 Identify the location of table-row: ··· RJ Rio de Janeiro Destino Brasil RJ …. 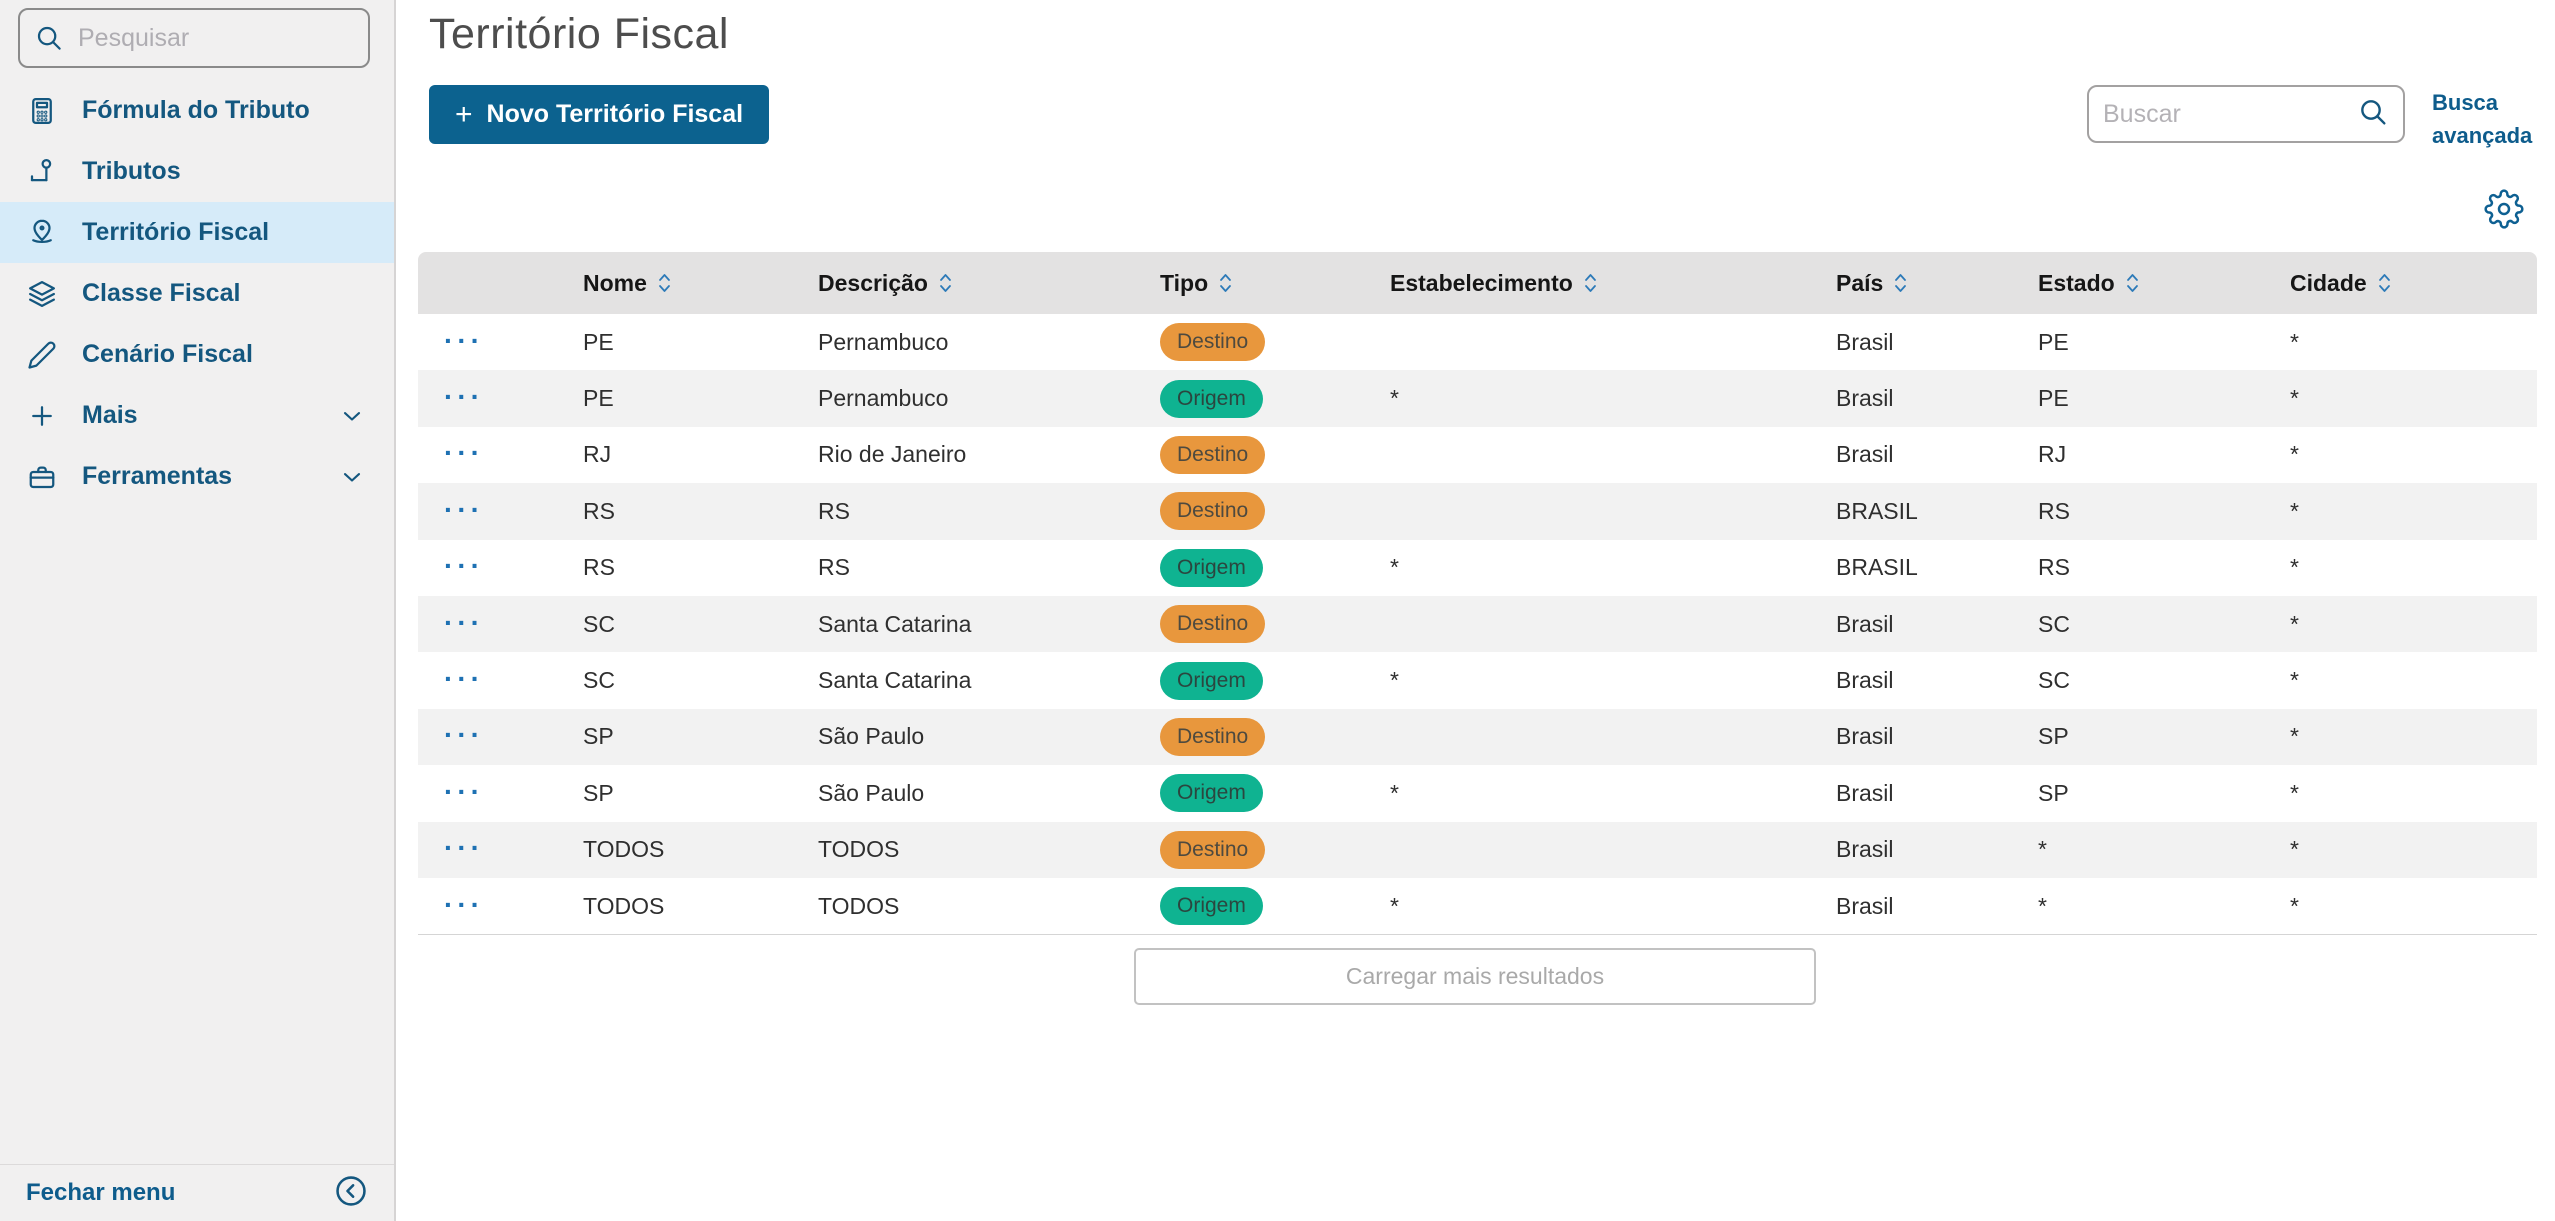
(1477, 455).